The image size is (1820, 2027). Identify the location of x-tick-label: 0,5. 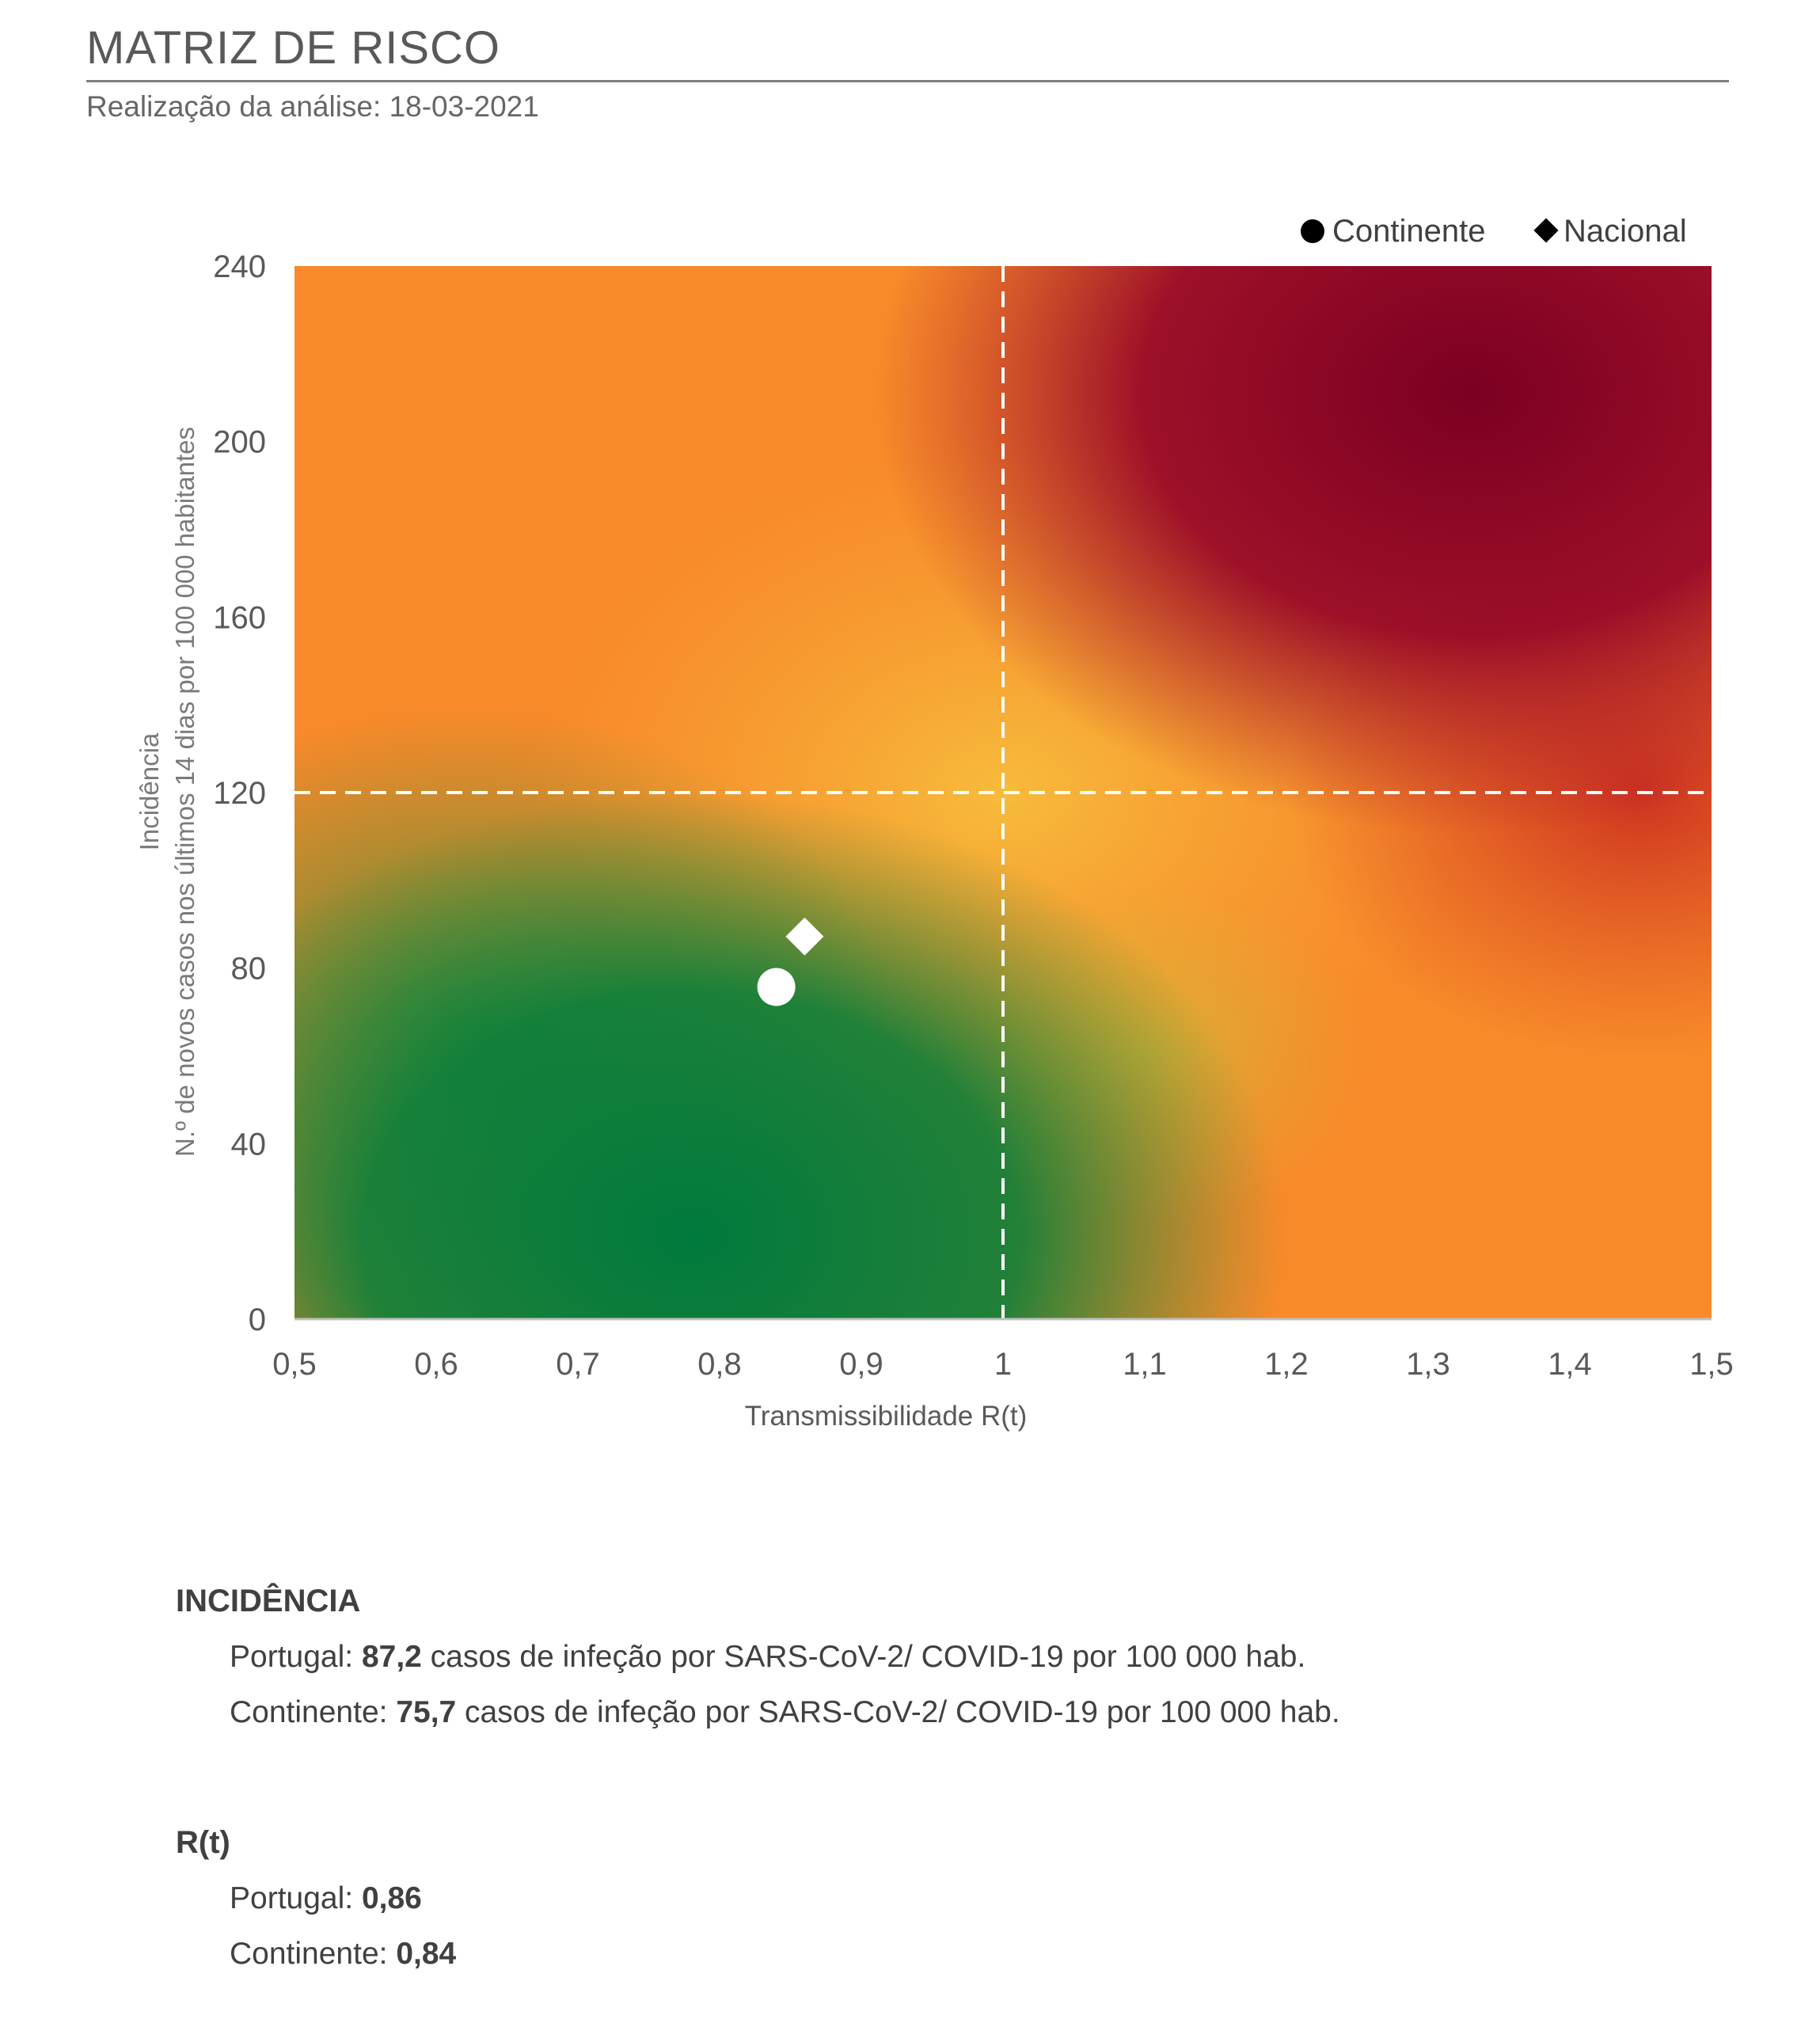
(294, 1364).